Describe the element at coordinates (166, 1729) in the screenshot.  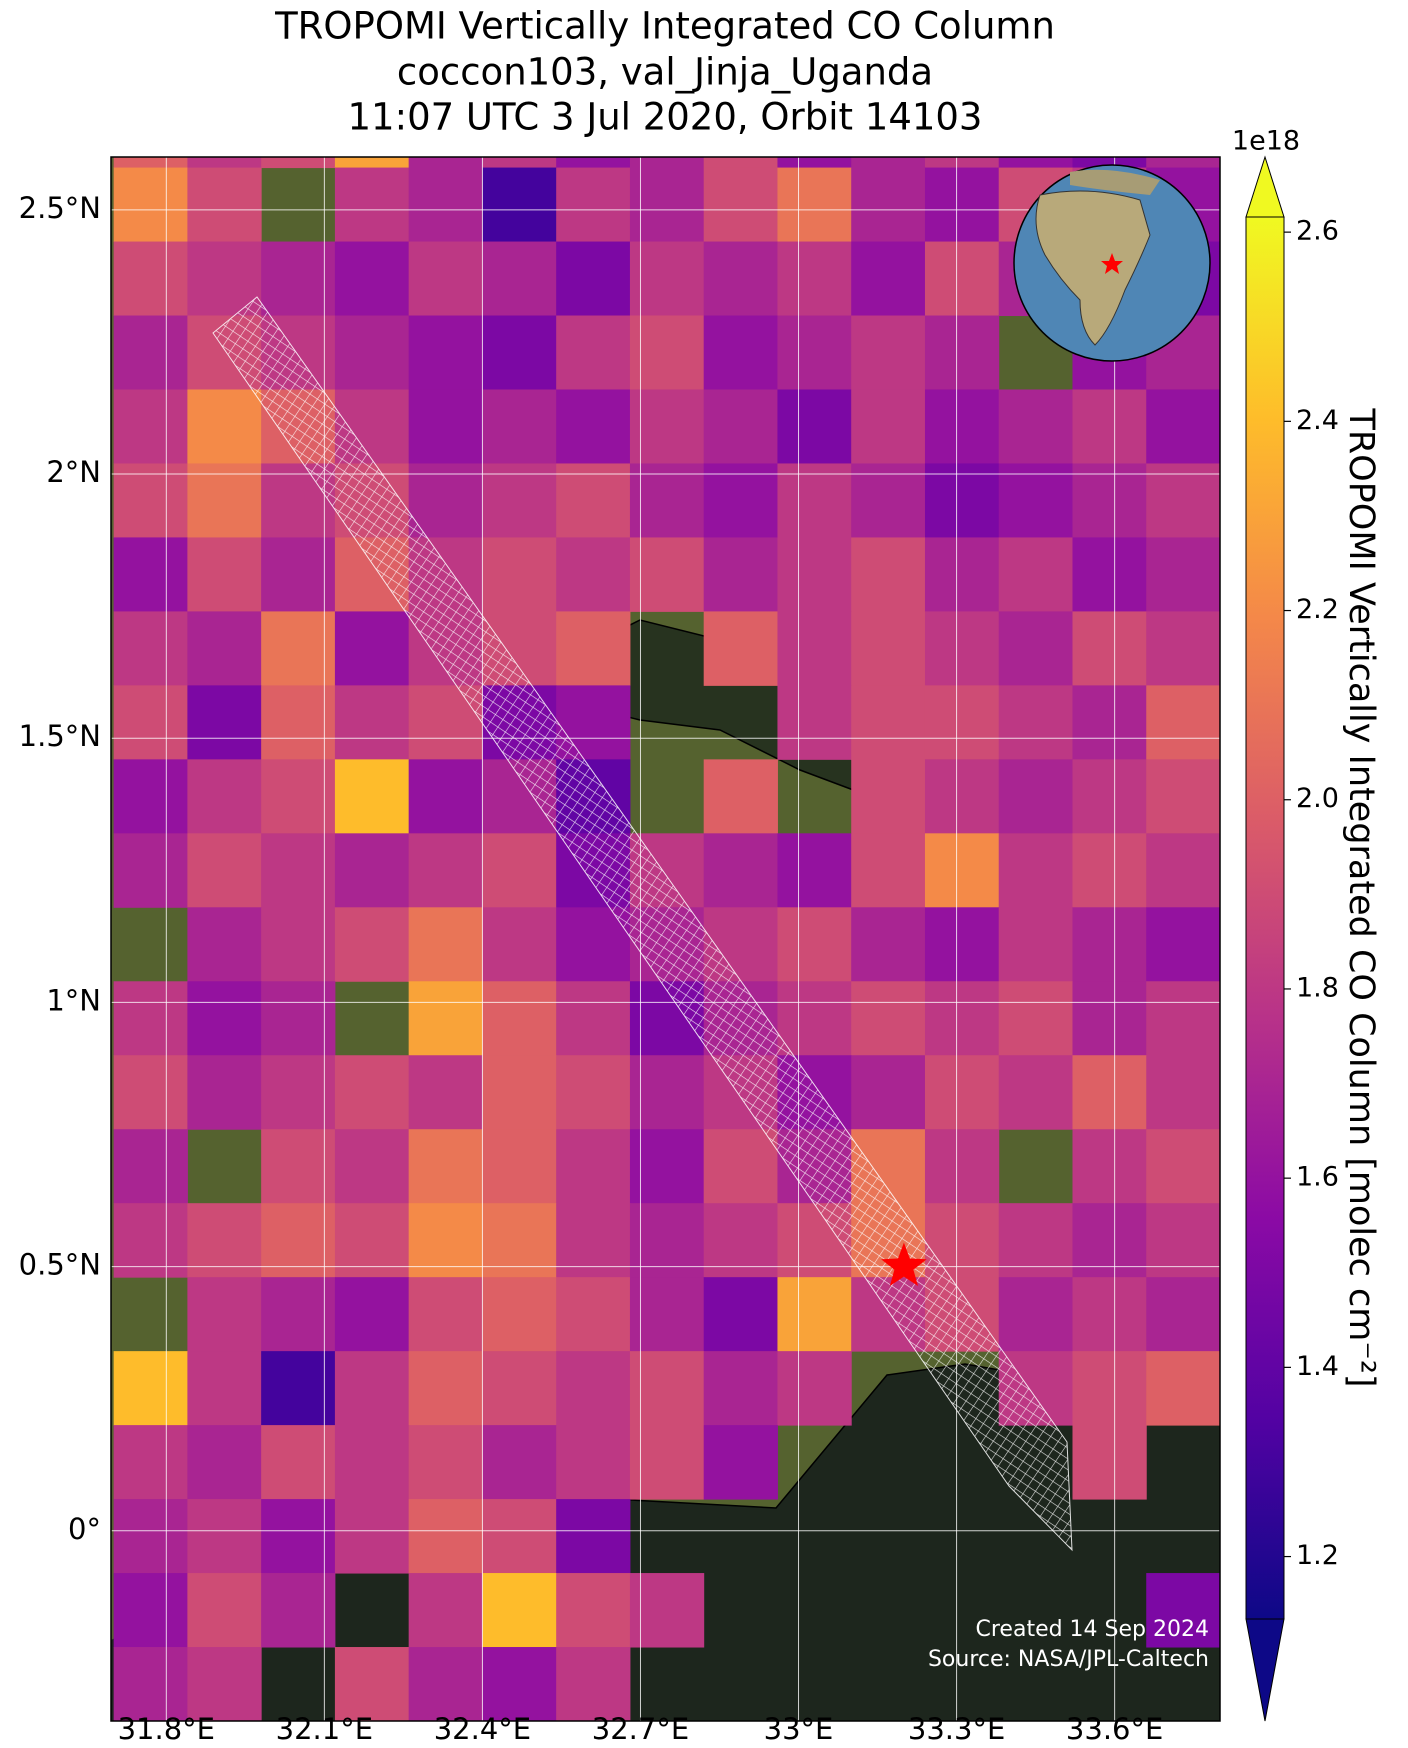
I see `x-tick-label: 31.8°E` at that location.